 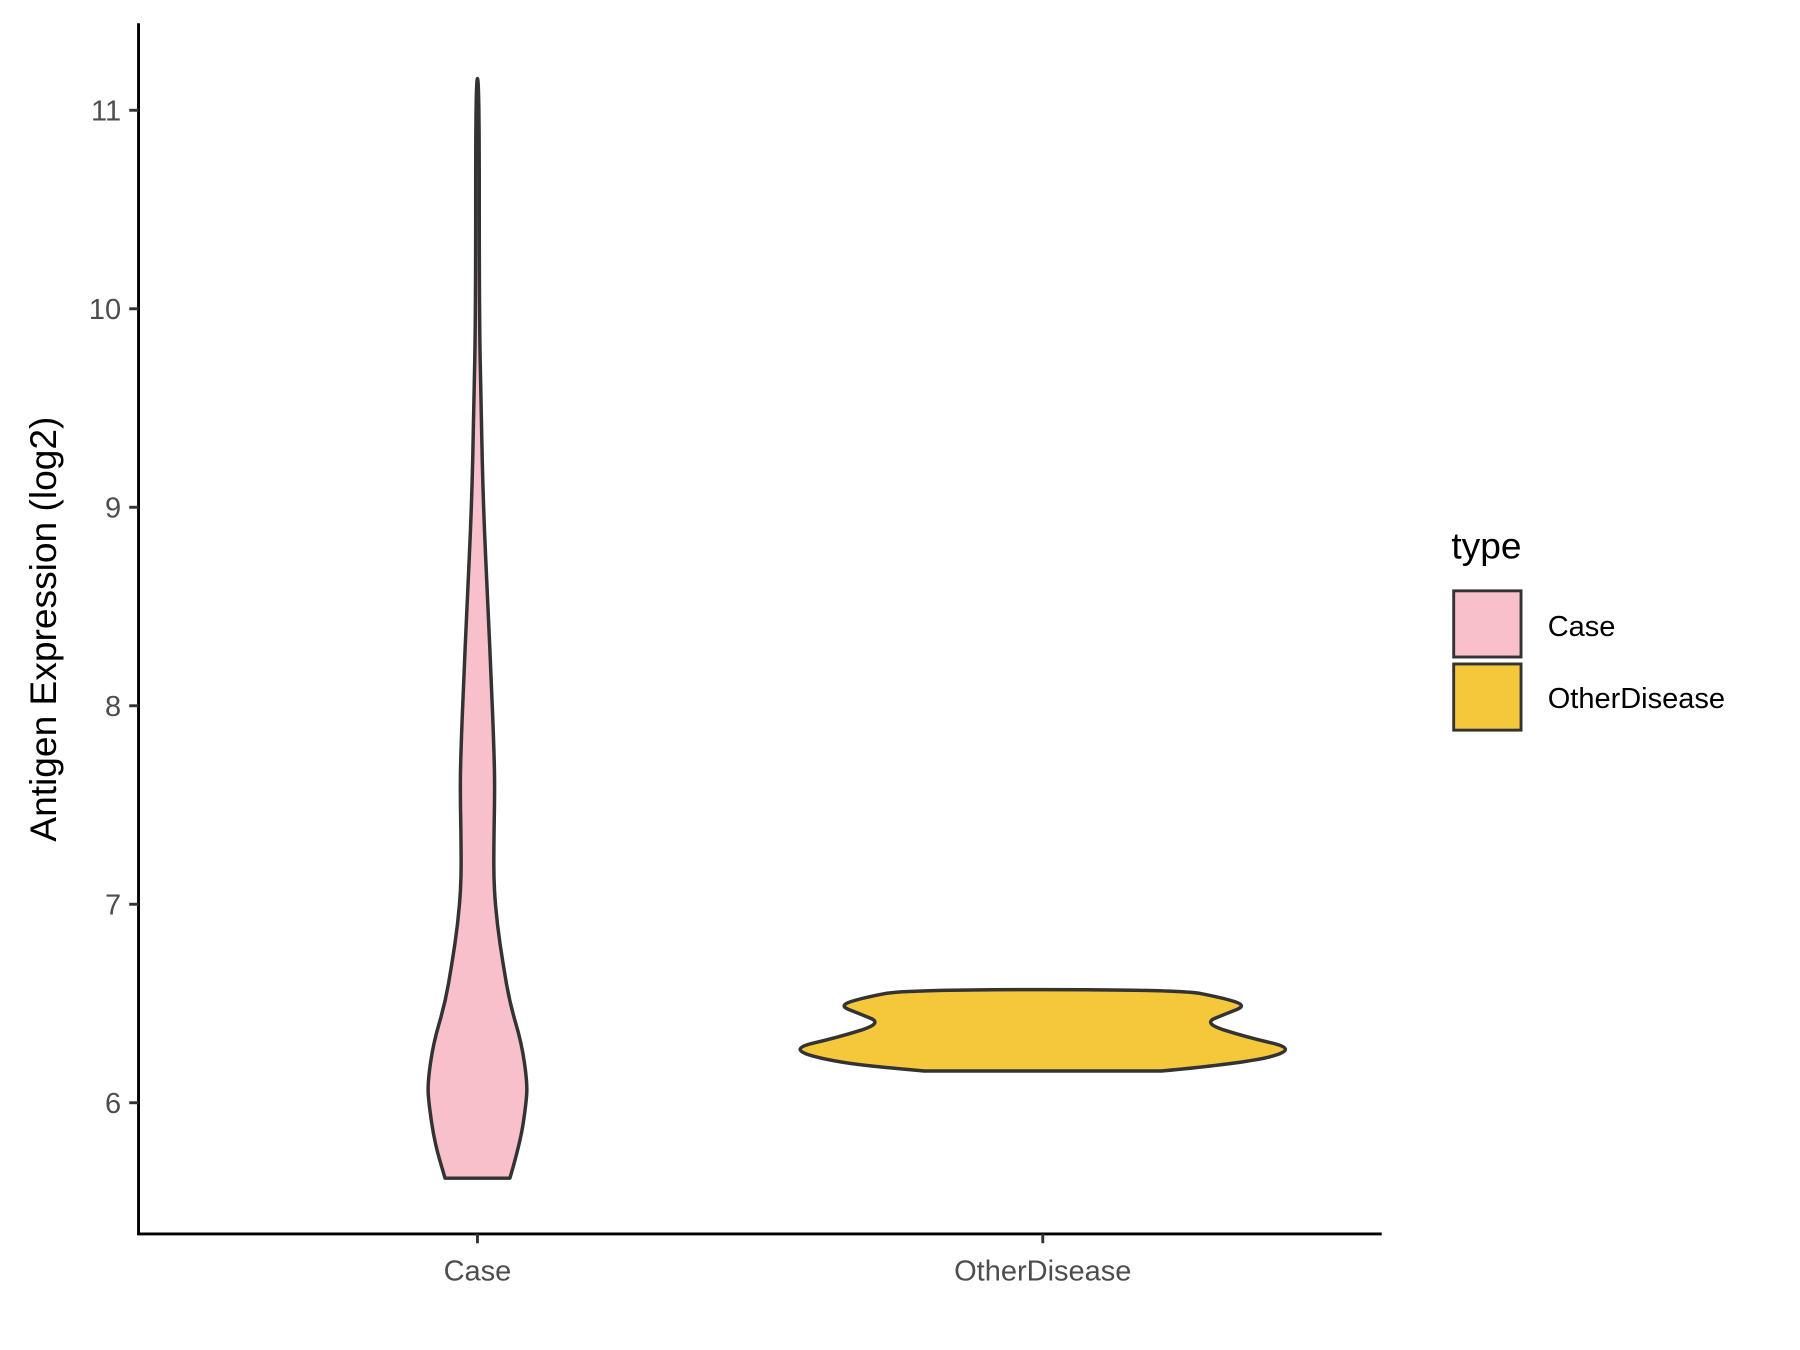 I want to click on violin-case, so click(x=477, y=628).